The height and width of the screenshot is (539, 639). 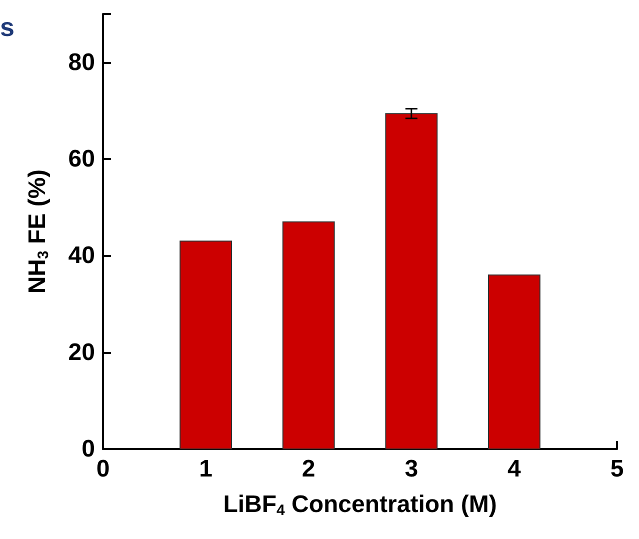 I want to click on text: s, so click(x=7, y=27).